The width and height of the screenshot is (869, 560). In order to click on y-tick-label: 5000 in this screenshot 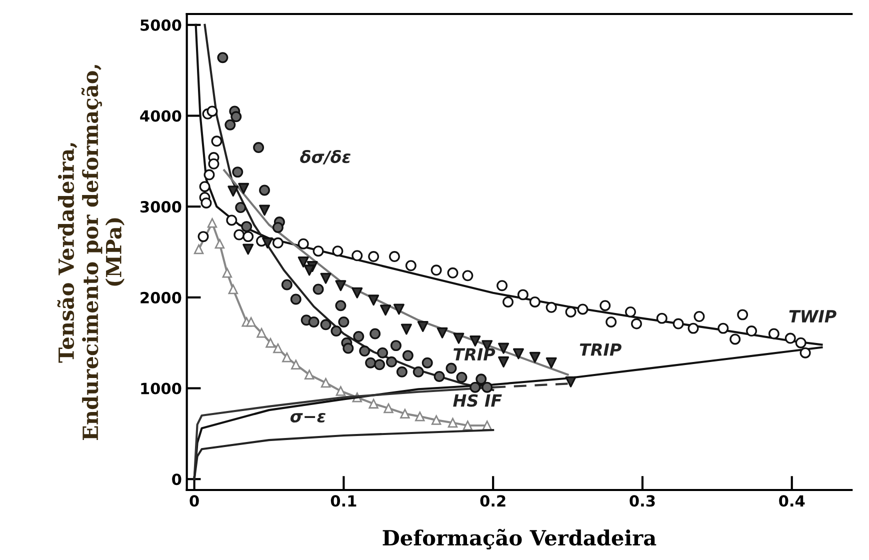, I will do `click(161, 25)`.